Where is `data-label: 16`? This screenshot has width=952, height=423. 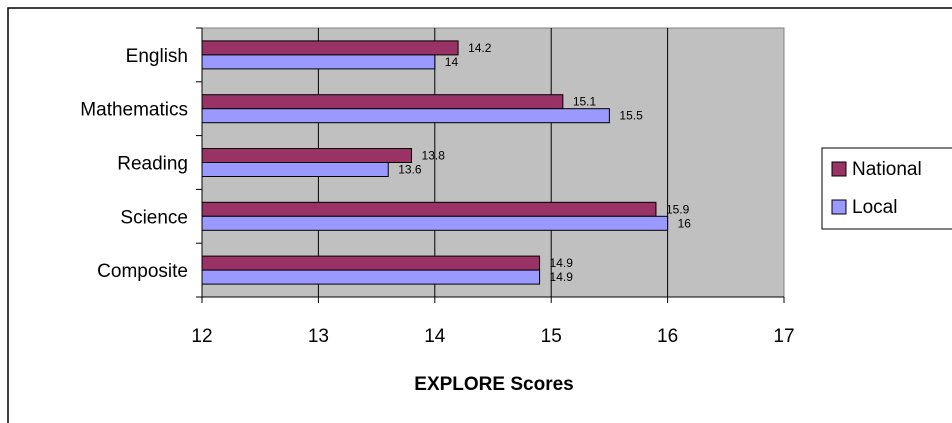
data-label: 16 is located at coordinates (685, 223).